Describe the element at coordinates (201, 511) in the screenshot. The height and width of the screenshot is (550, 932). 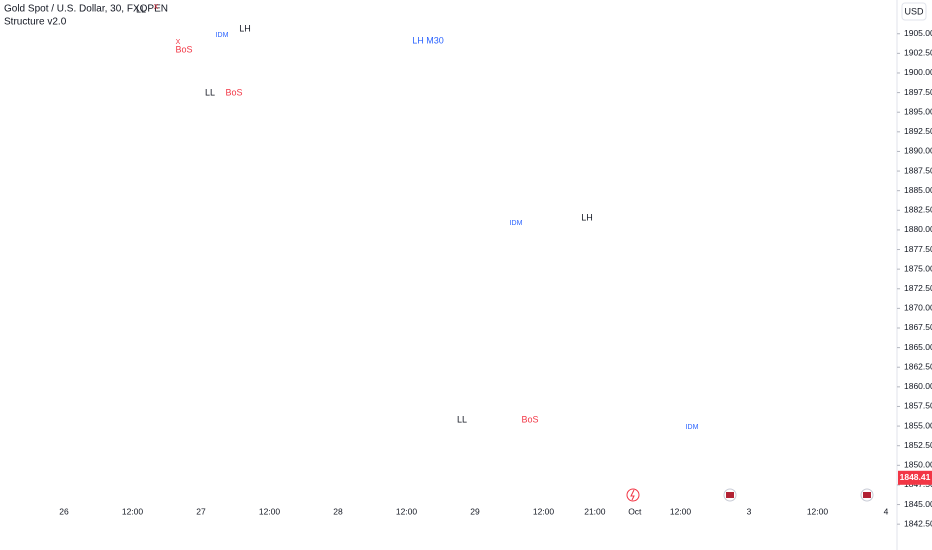
I see `x-tick-label: 27` at that location.